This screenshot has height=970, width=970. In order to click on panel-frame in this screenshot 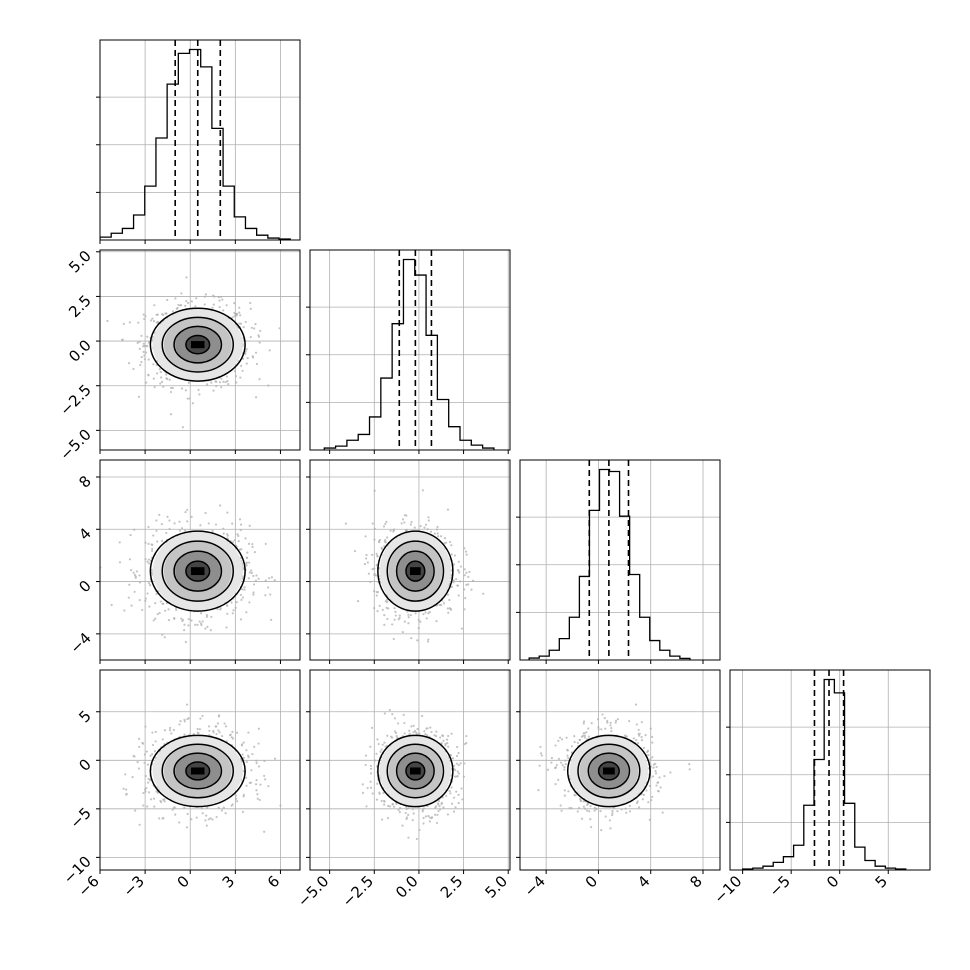, I will do `click(410, 770)`.